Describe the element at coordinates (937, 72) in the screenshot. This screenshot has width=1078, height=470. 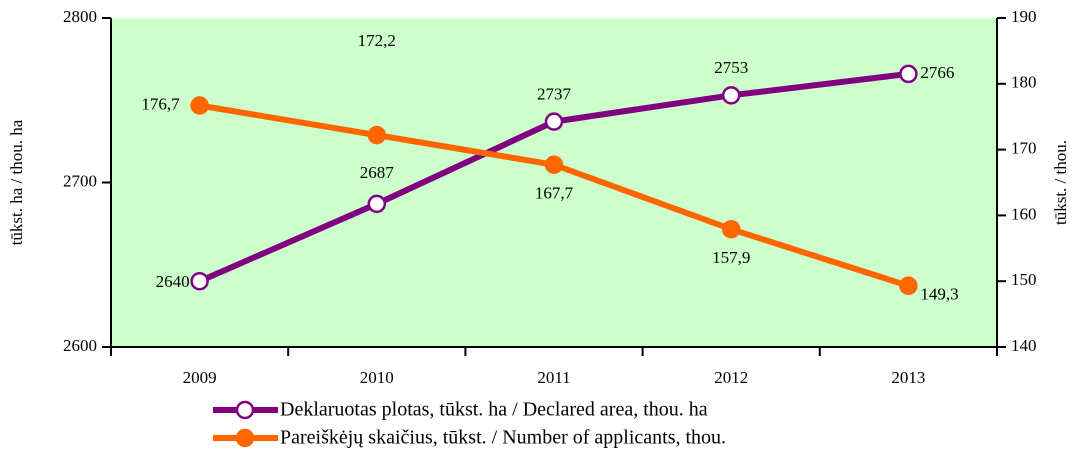
I see `data-label: 2766` at that location.